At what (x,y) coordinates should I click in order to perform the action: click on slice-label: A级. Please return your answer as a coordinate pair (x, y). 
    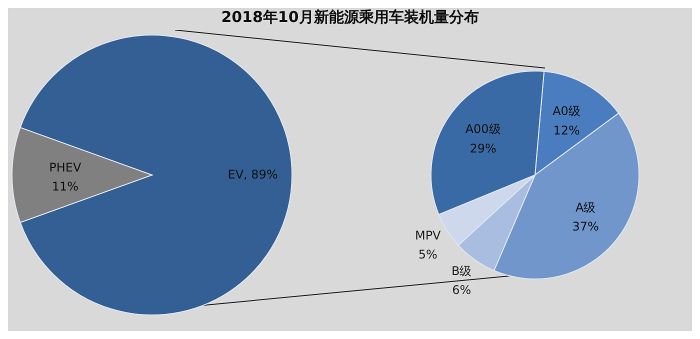
    Looking at the image, I should click on (585, 207).